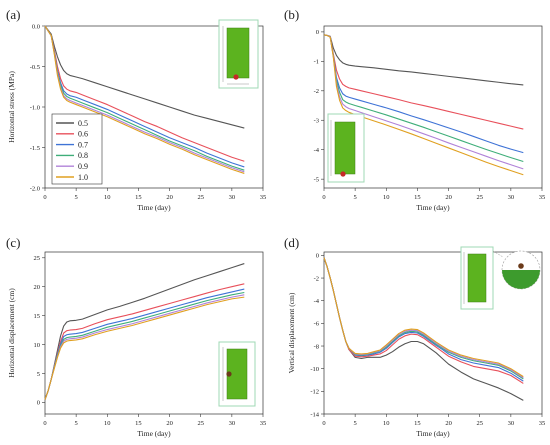 The height and width of the screenshot is (445, 550). Describe the element at coordinates (498, 254) in the screenshot. I see `detail-connector` at that location.